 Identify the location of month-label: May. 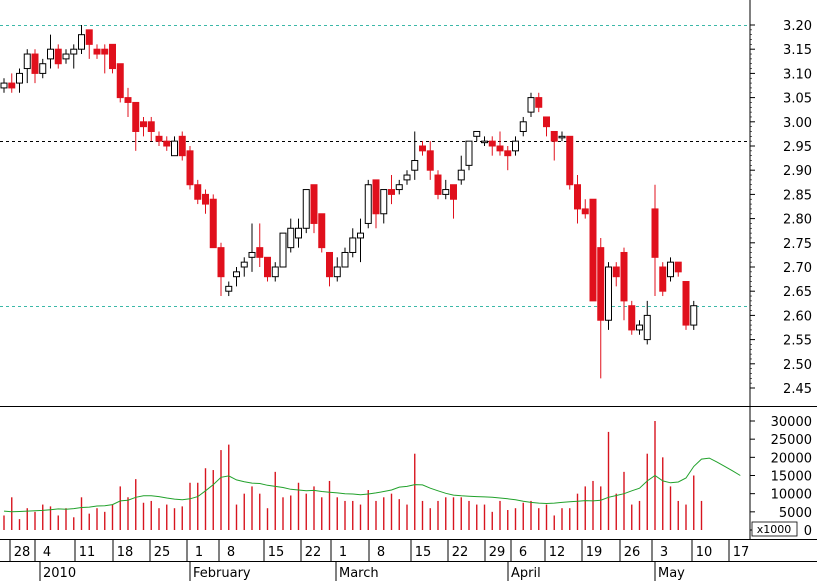
(671, 573).